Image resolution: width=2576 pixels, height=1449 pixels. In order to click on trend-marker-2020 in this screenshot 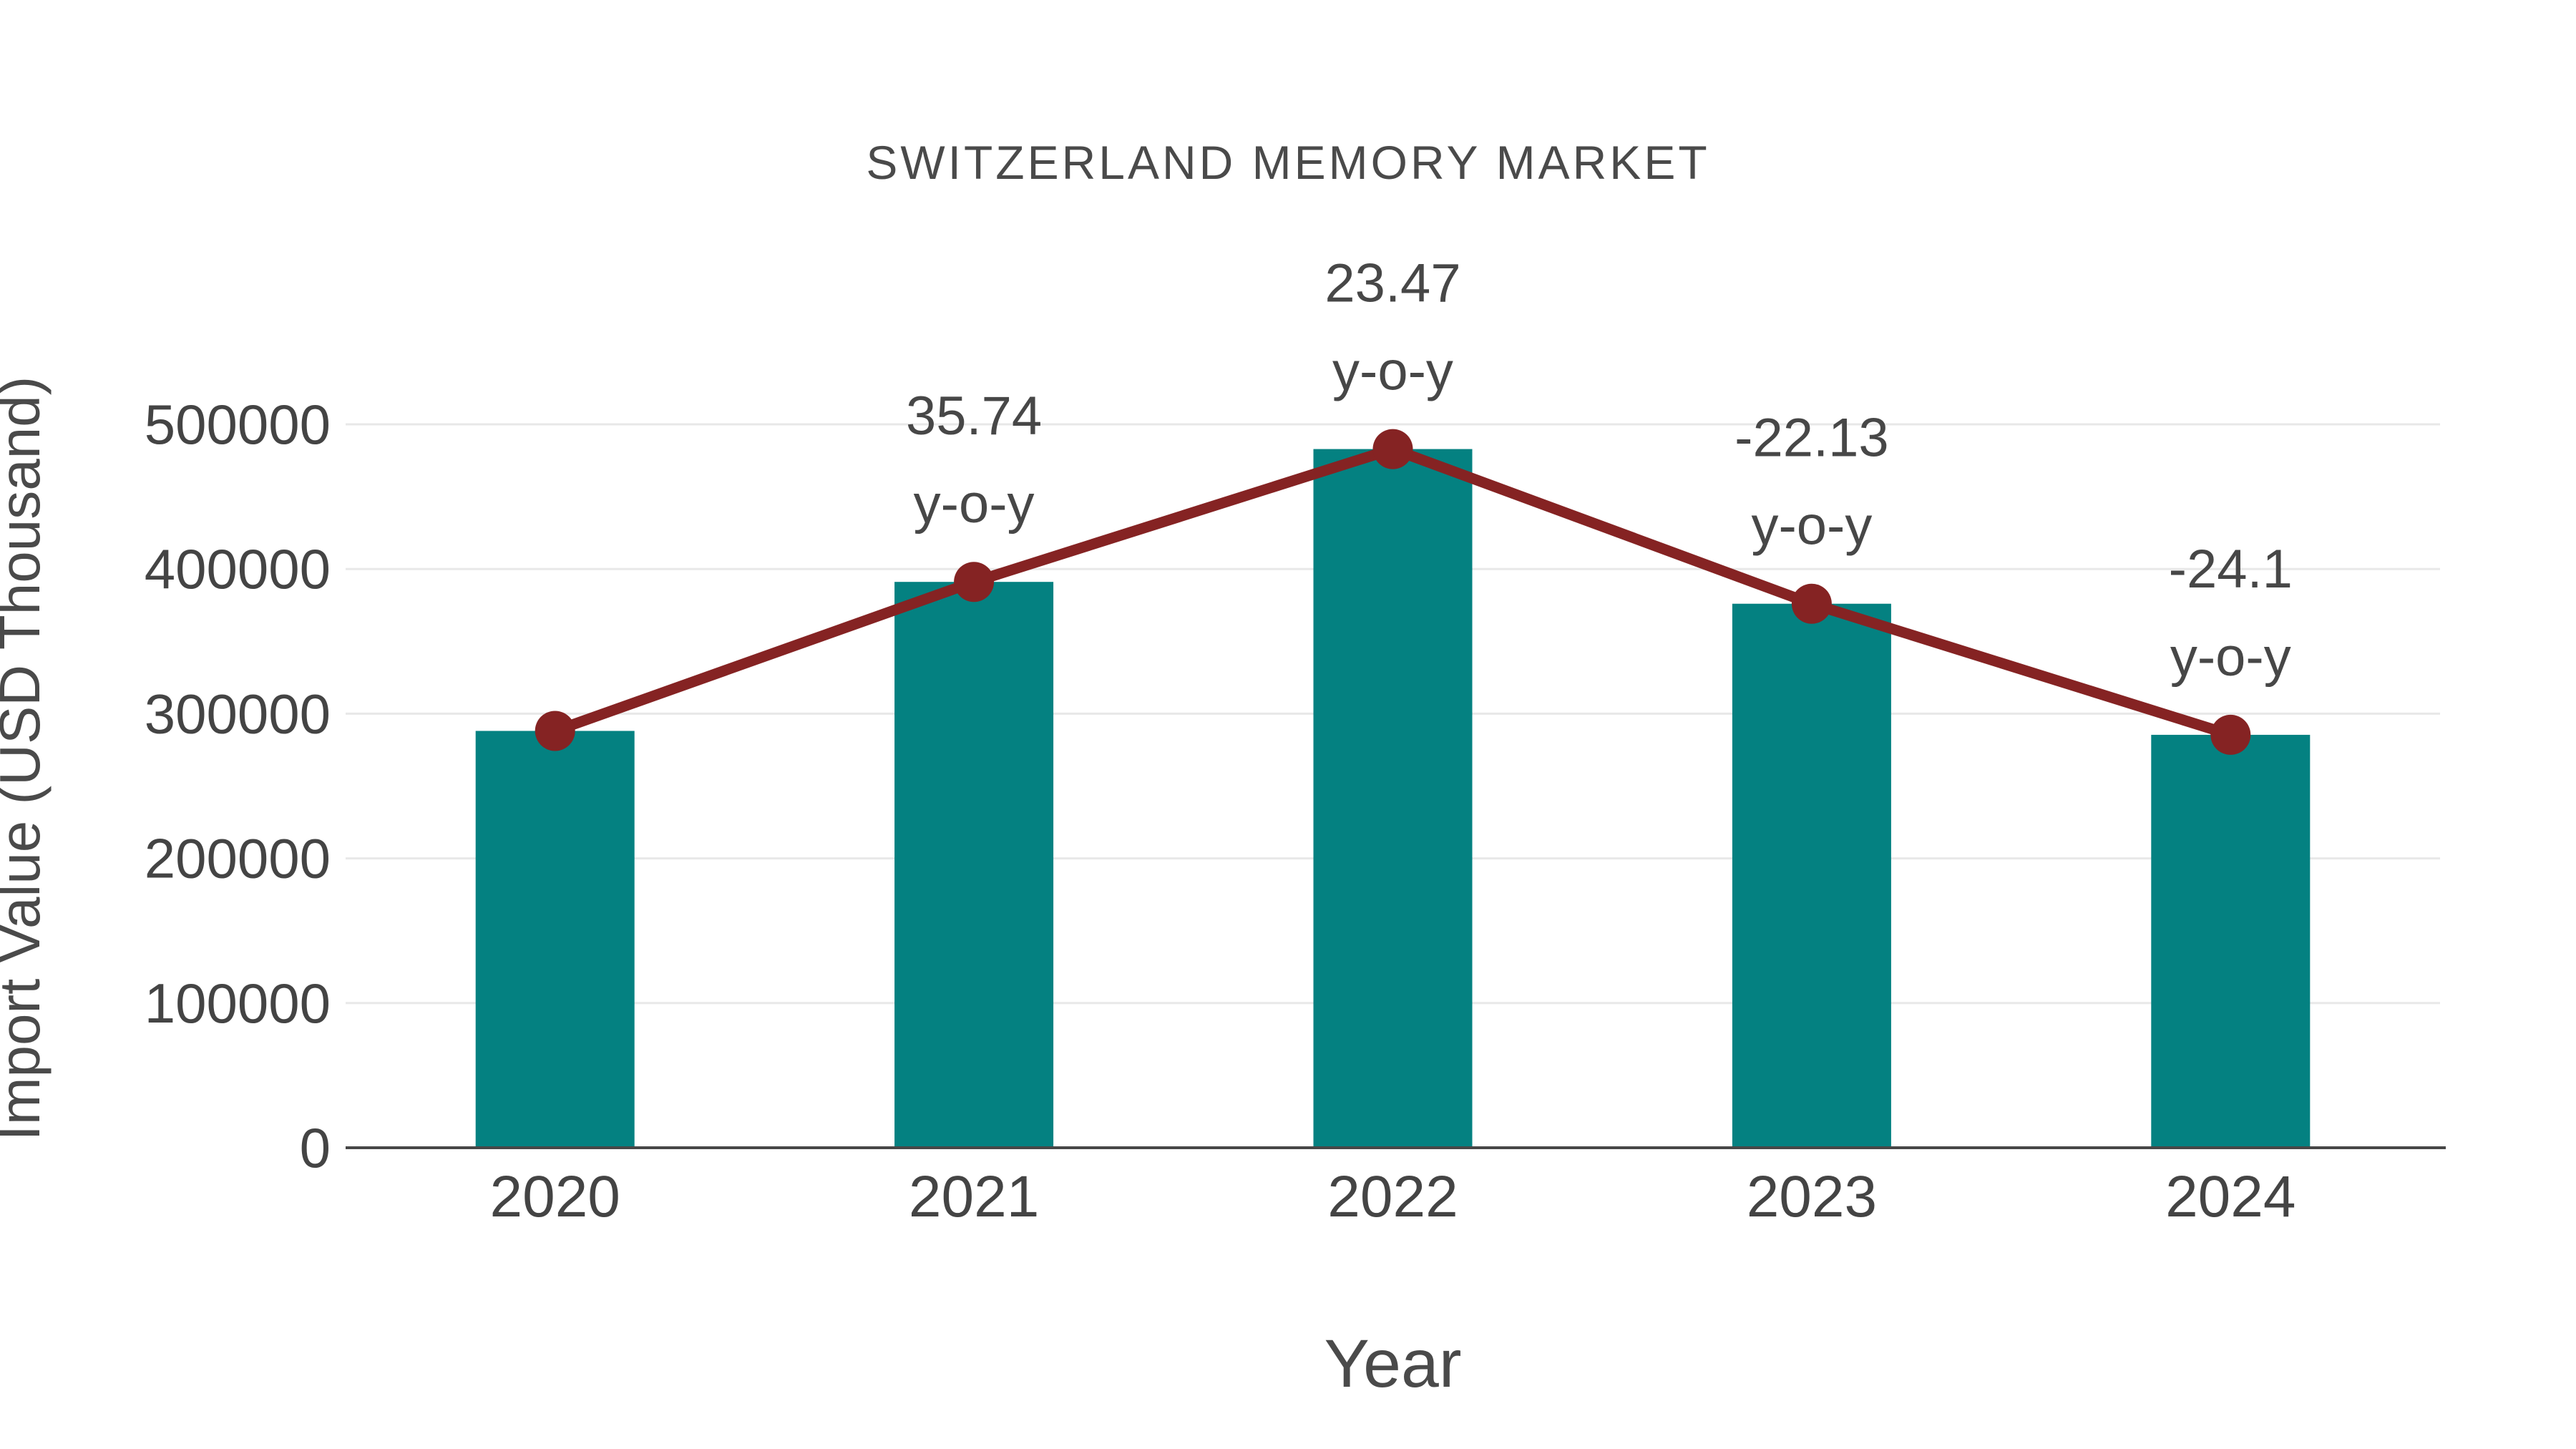, I will do `click(555, 731)`.